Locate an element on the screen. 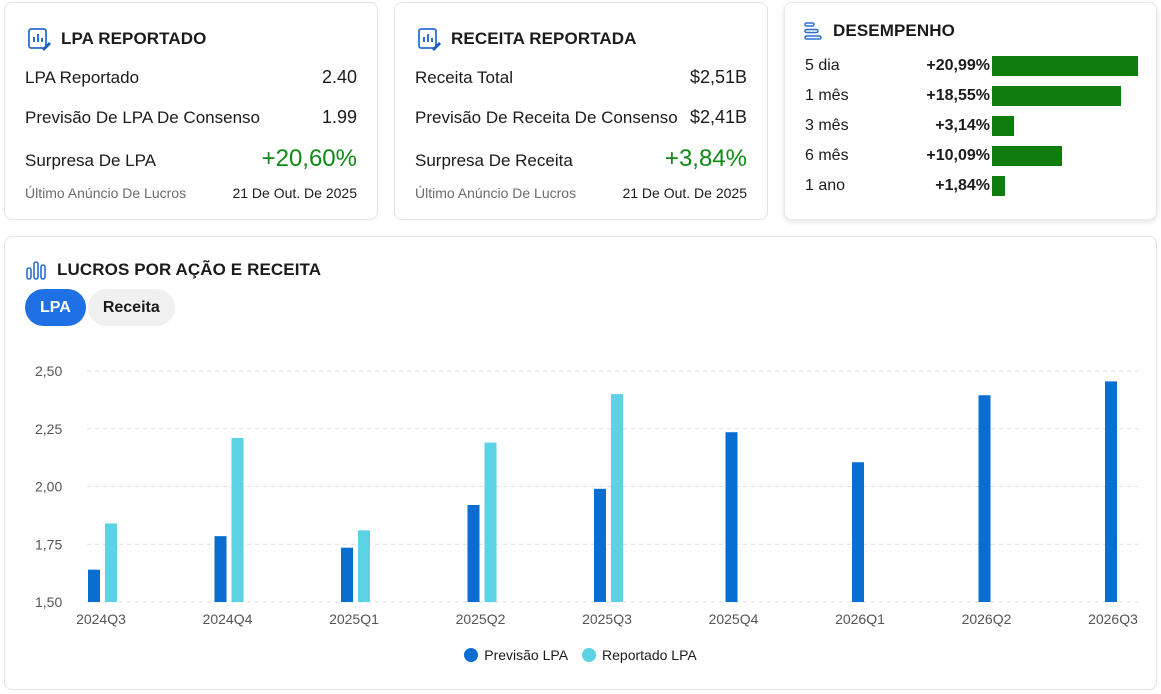 This screenshot has width=1161, height=694. x-tick-label: 2026Q1 is located at coordinates (860, 619).